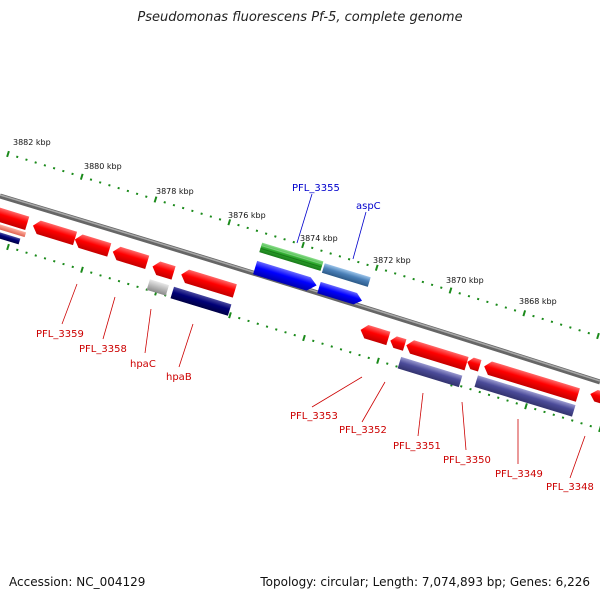 This screenshot has height=600, width=600. Describe the element at coordinates (346, 275) in the screenshot. I see `gene-aspc-bar` at that location.